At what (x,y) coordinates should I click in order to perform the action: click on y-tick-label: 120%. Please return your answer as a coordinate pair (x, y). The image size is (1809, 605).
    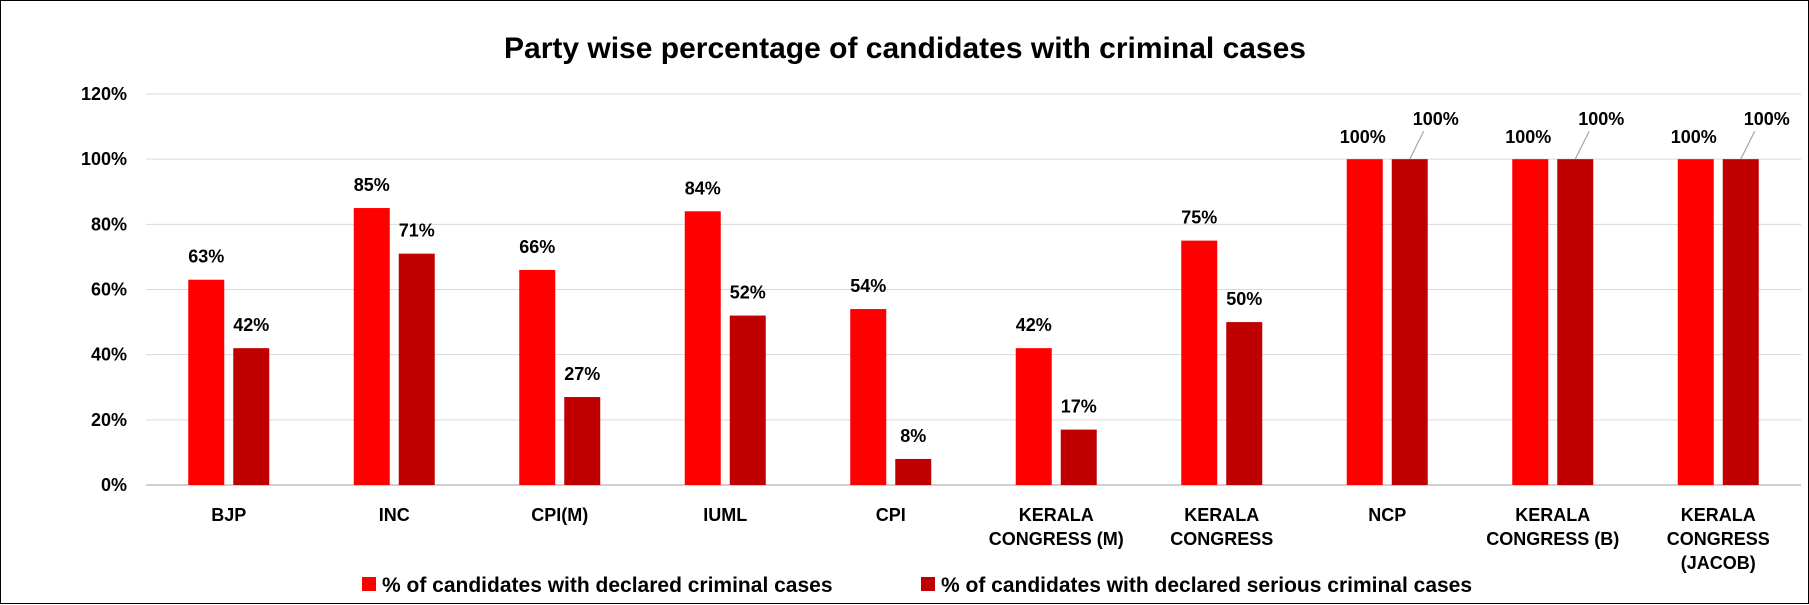
    Looking at the image, I should click on (104, 94).